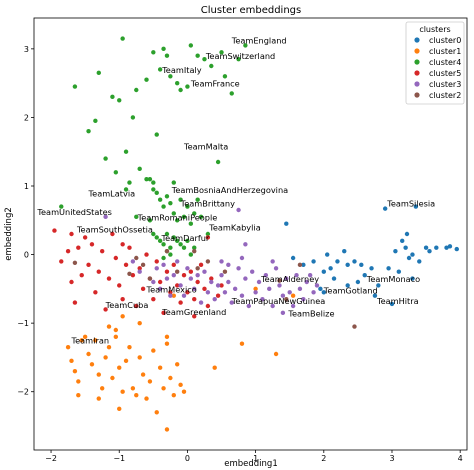 This screenshot has height=470, width=474. What do you see at coordinates (254, 456) in the screenshot?
I see `x-axis: −2 −1 0 1 2 3 4` at bounding box center [254, 456].